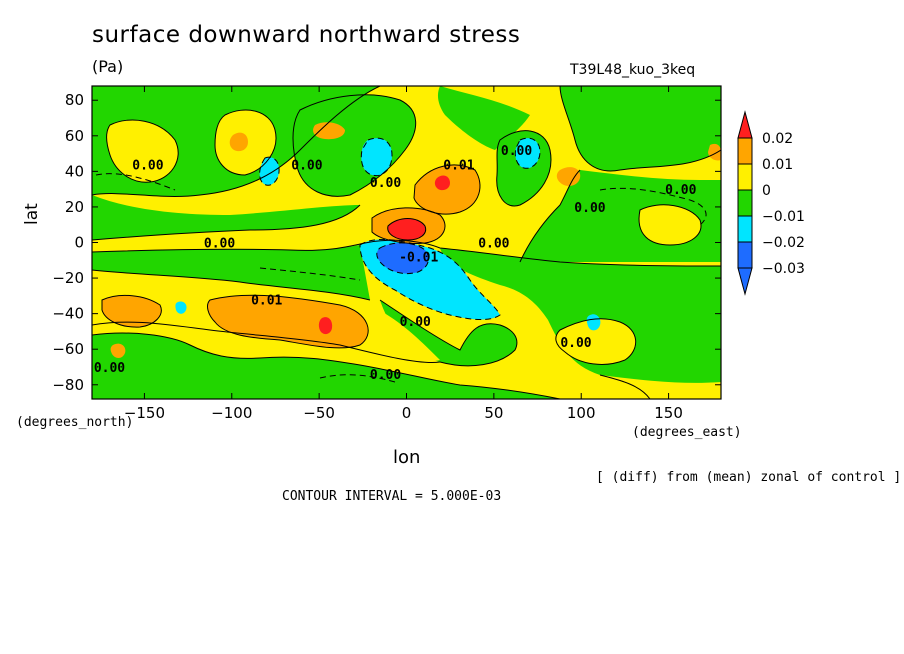 This screenshot has width=904, height=654. I want to click on colorbar: 0.02 0.01 0 −0.01 −0.02 −0.03, so click(771, 203).